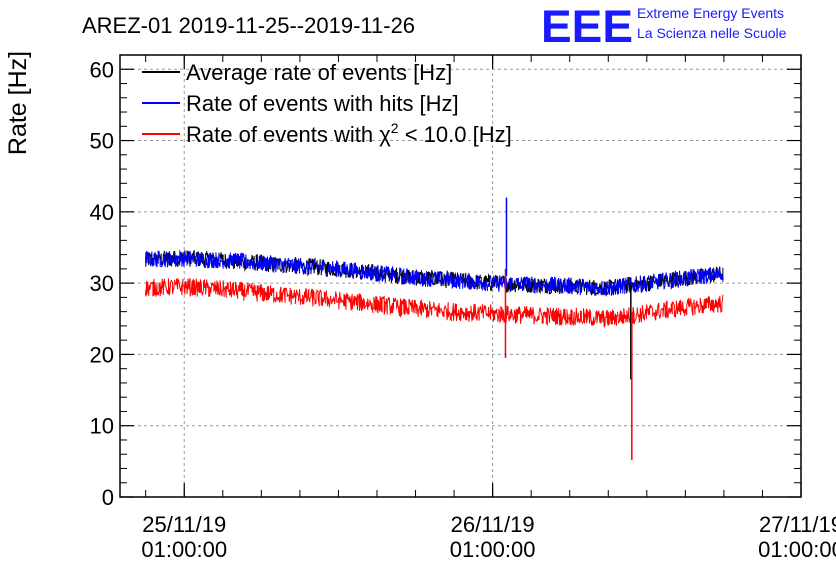  What do you see at coordinates (248, 25) in the screenshot?
I see `chart-title: AREZ-01 2019-11-25--2019-11-26` at bounding box center [248, 25].